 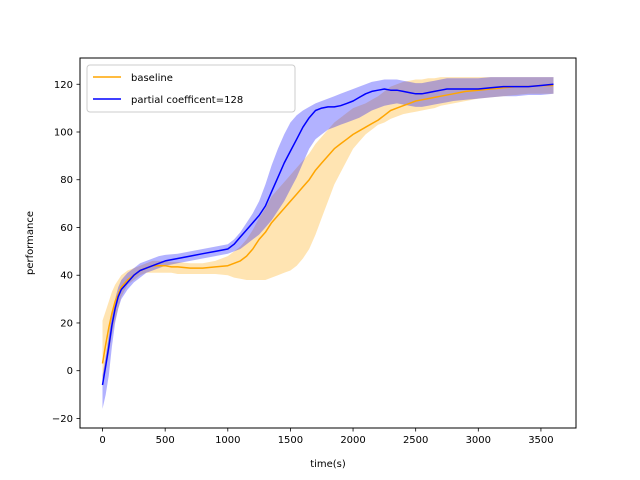 I want to click on y-tick-label: 80, so click(x=66, y=180).